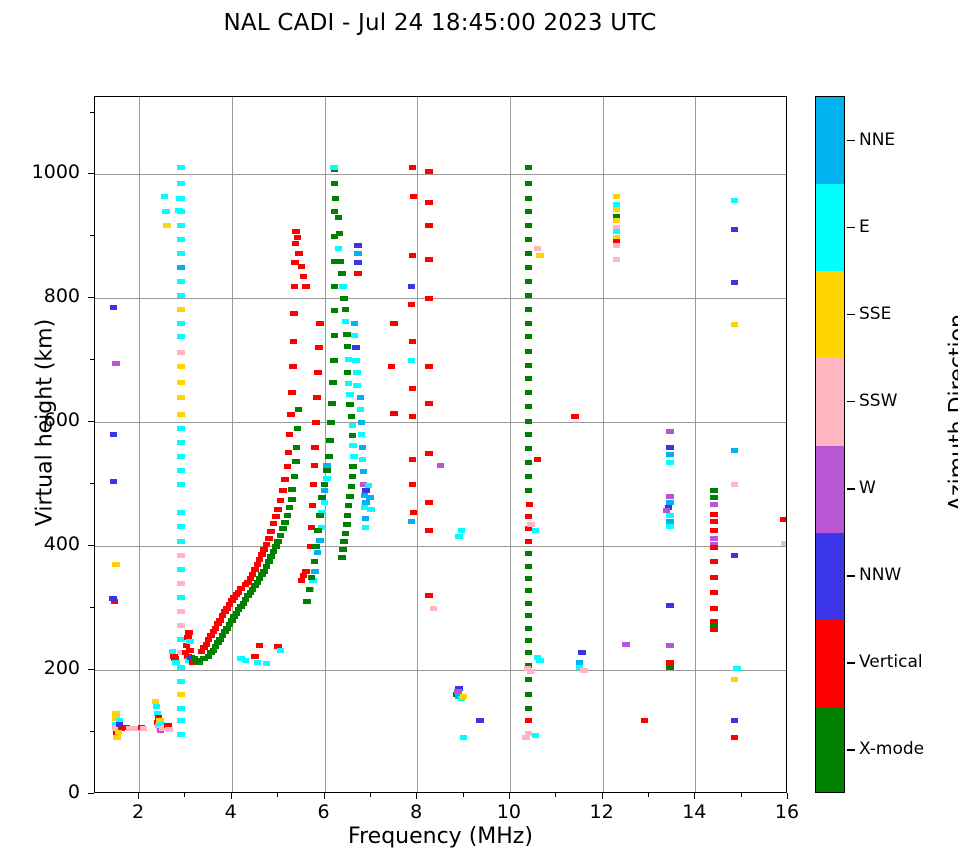 The image size is (958, 857). What do you see at coordinates (891, 662) in the screenshot?
I see `colorbar-label-vertical: Vertical` at bounding box center [891, 662].